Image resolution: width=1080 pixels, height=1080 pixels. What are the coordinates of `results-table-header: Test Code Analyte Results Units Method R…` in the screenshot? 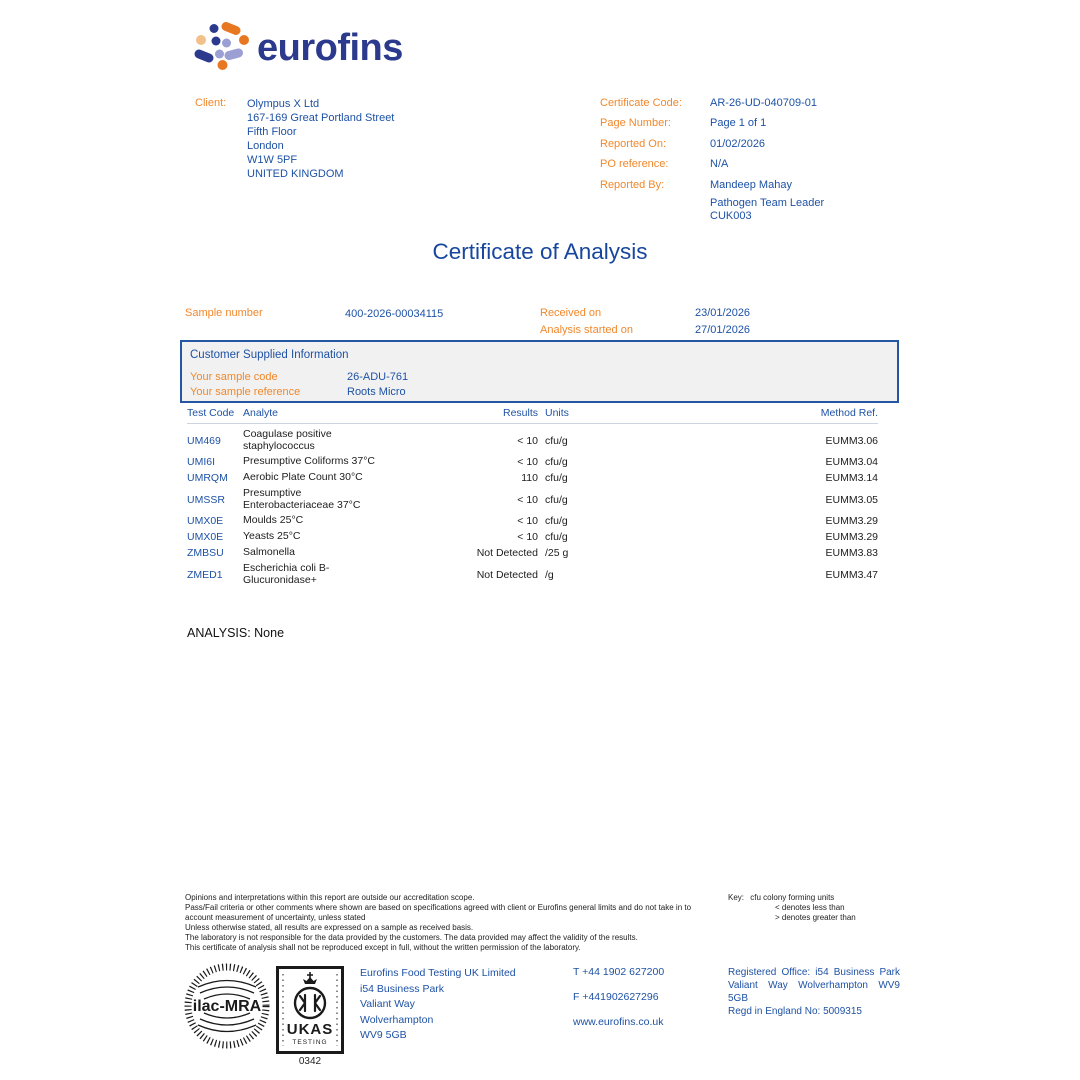 It's located at (532, 415).